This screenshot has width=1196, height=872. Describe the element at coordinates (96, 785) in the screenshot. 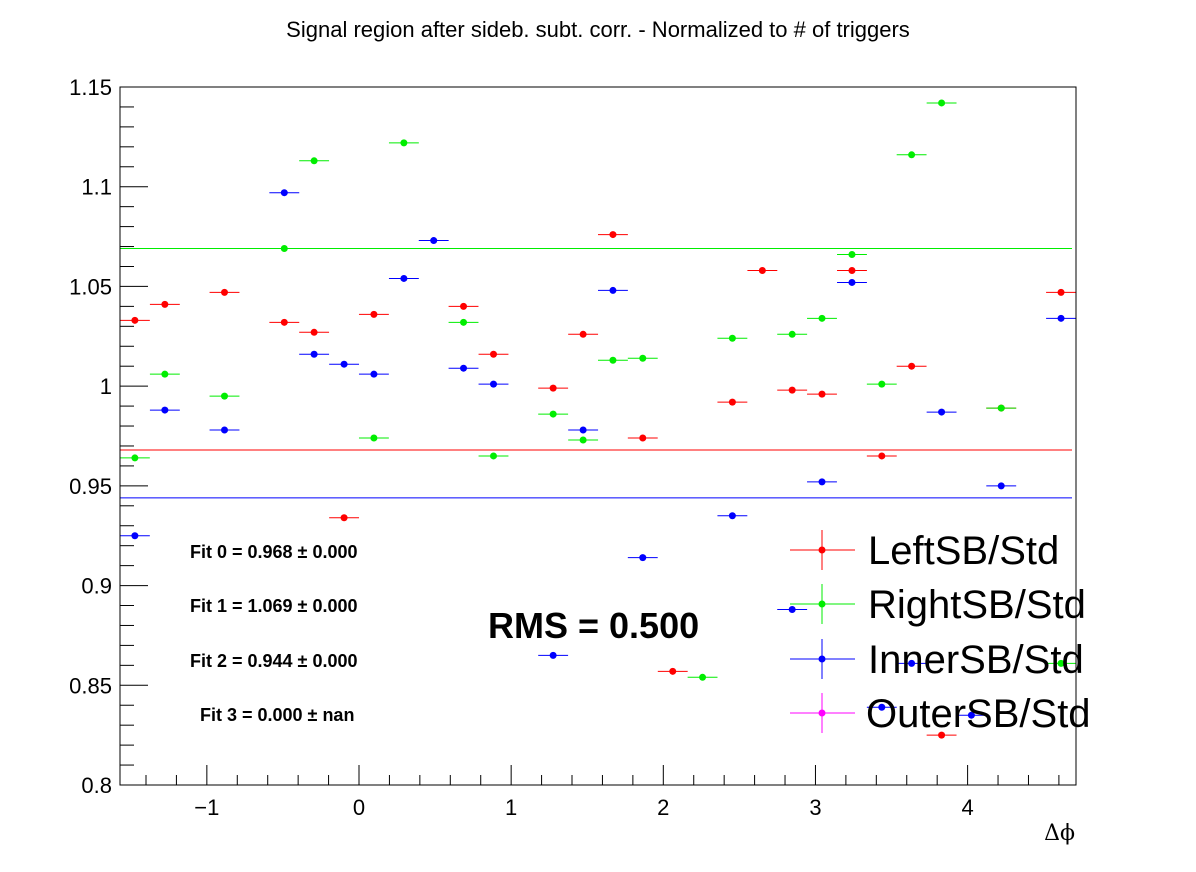

I see `y-tick-label: 0.8` at that location.